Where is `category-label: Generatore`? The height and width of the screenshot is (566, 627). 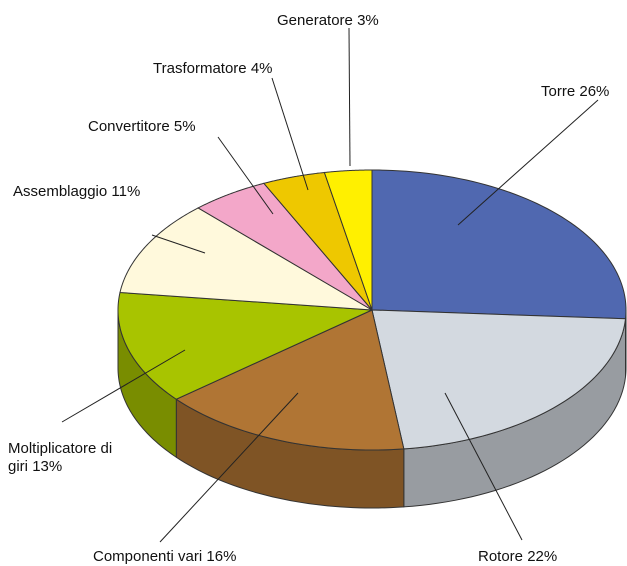 category-label: Generatore is located at coordinates (315, 20).